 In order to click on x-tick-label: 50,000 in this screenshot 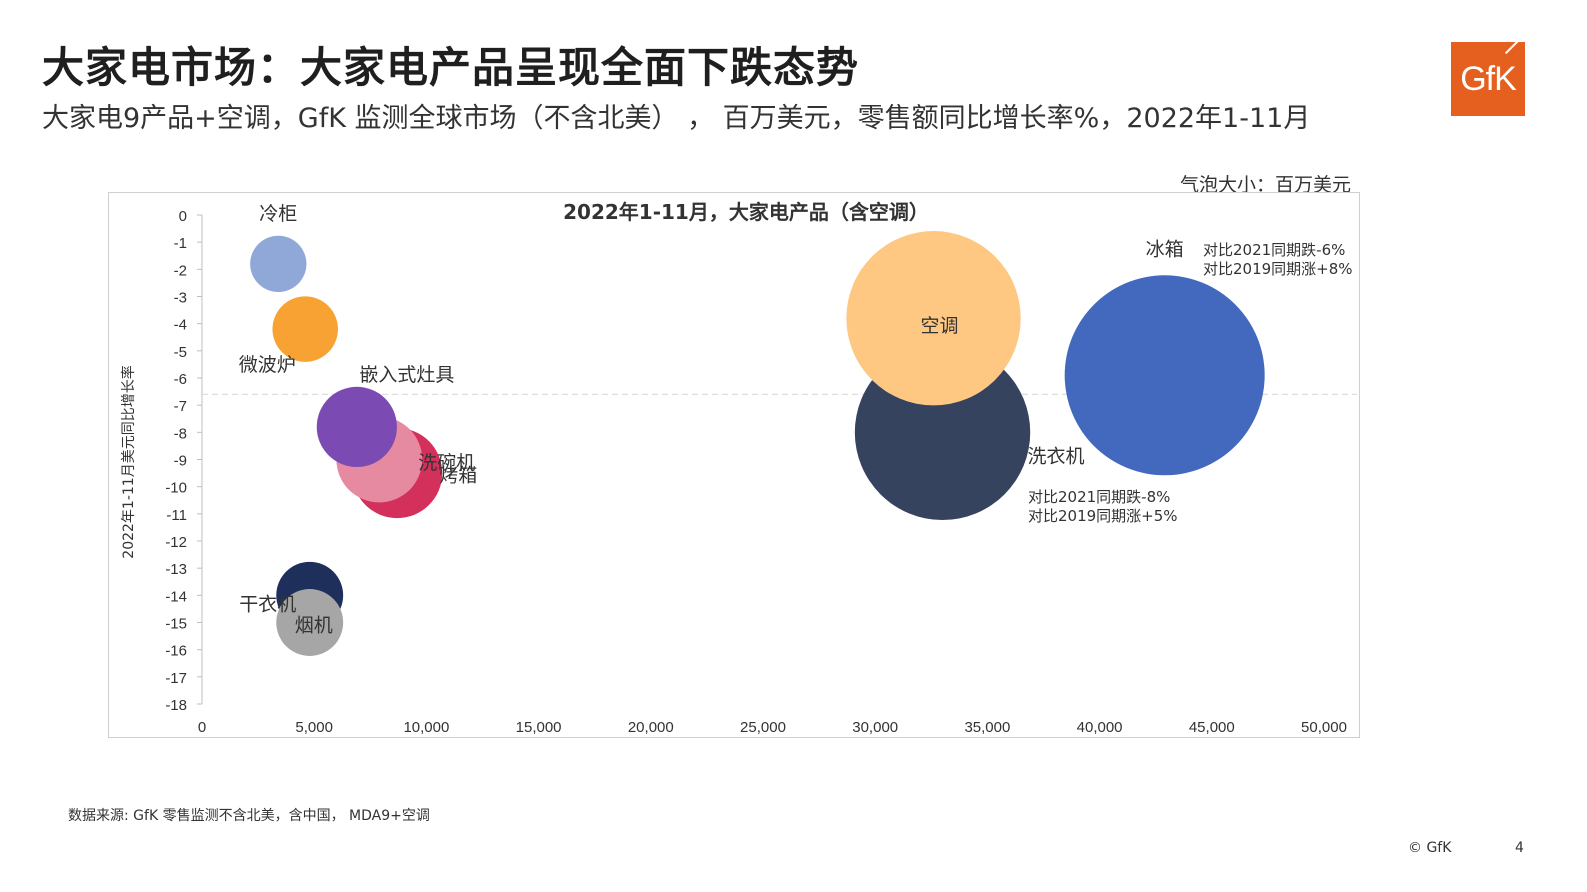, I will do `click(1324, 727)`.